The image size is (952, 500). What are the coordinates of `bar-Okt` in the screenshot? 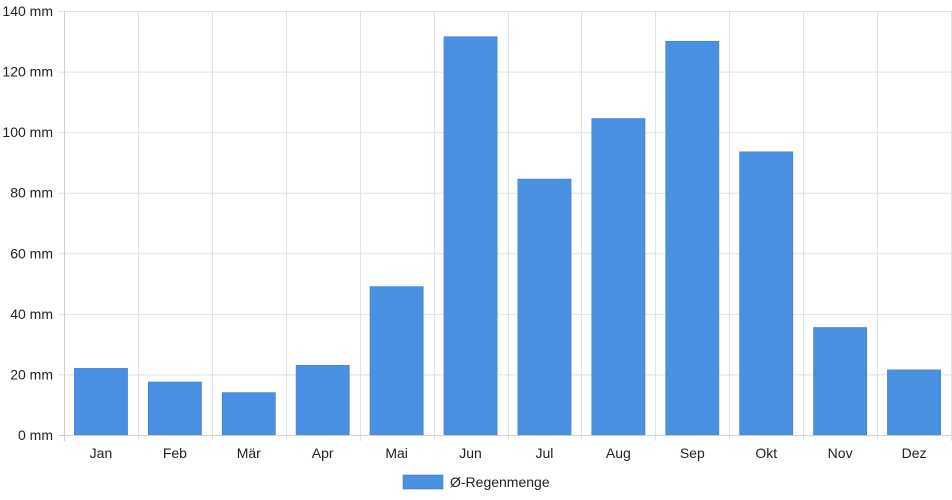 It's located at (766, 293).